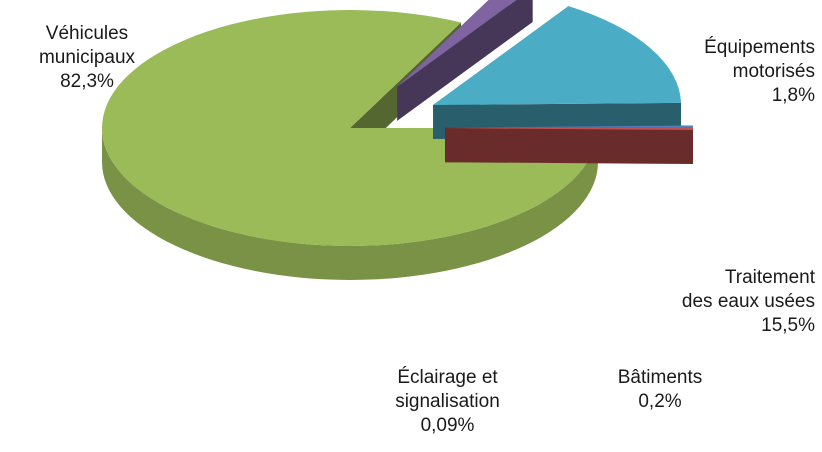 This screenshot has height=452, width=822. I want to click on pie-slice-4-wall-end, so click(569, 146).